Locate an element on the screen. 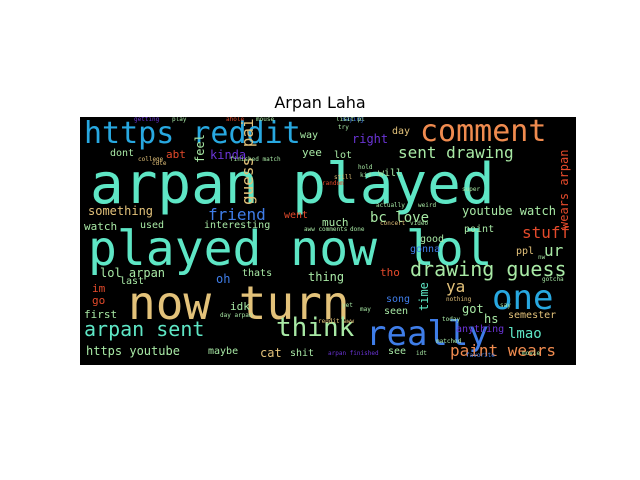  word-last: last is located at coordinates (132, 281).